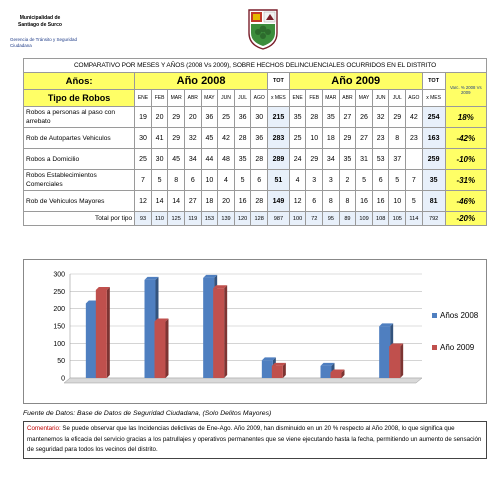 The image size is (502, 479). Describe the element at coordinates (209, 138) in the screenshot. I see `value-2008-cell: 45` at that location.